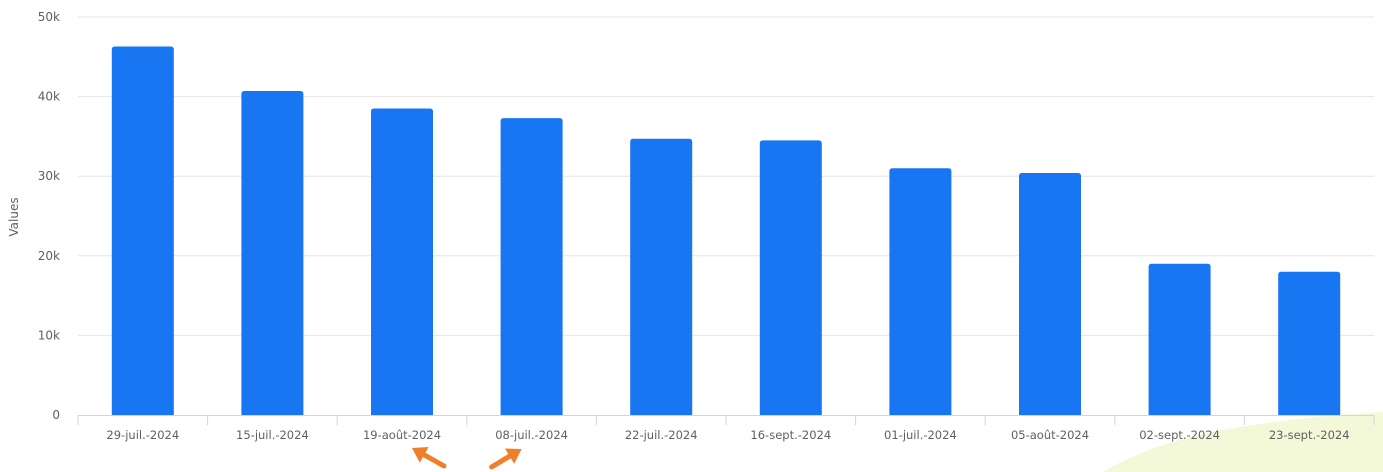 The image size is (1383, 472). What do you see at coordinates (1050, 435) in the screenshot?
I see `x-tick-label: 05-août-2024` at bounding box center [1050, 435].